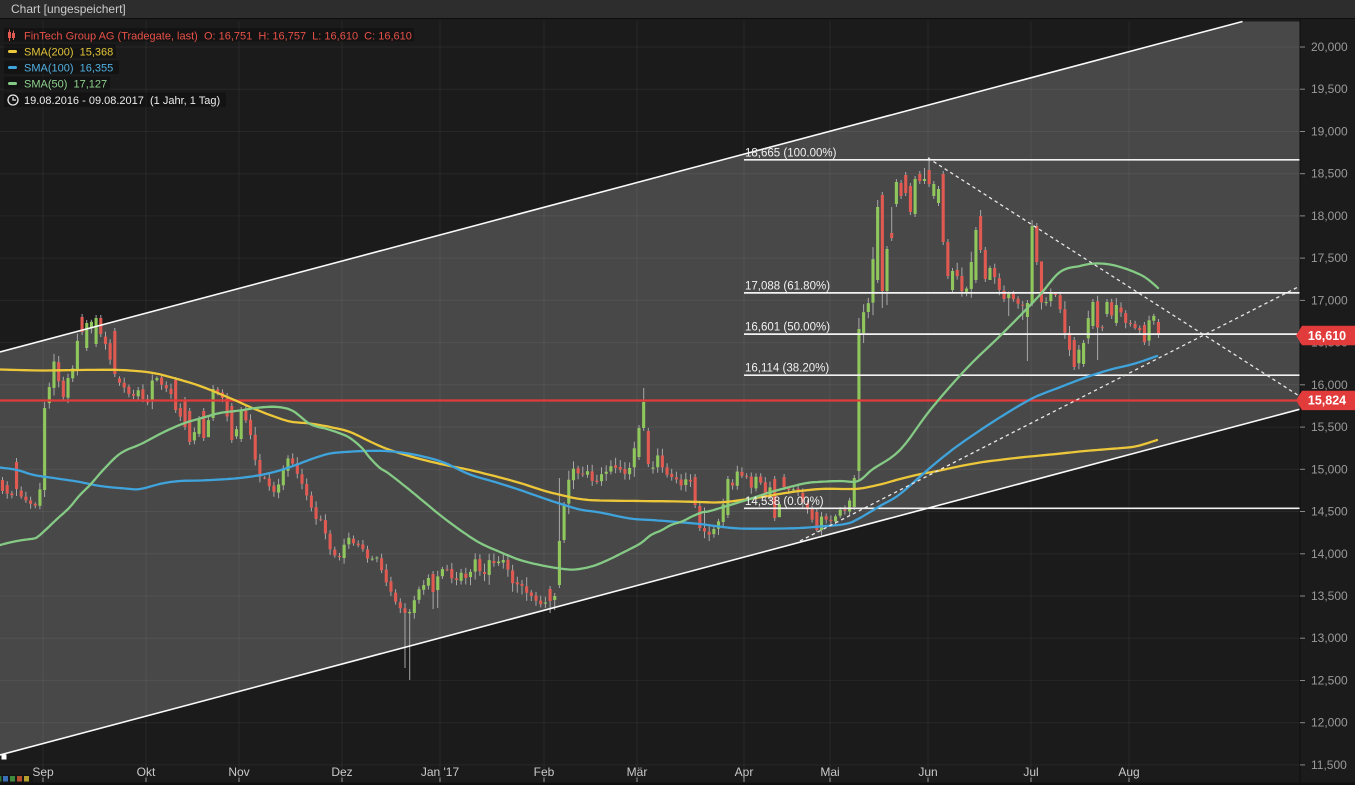 The height and width of the screenshot is (785, 1355). Describe the element at coordinates (1329, 469) in the screenshot. I see `svg-text: 15,000` at that location.